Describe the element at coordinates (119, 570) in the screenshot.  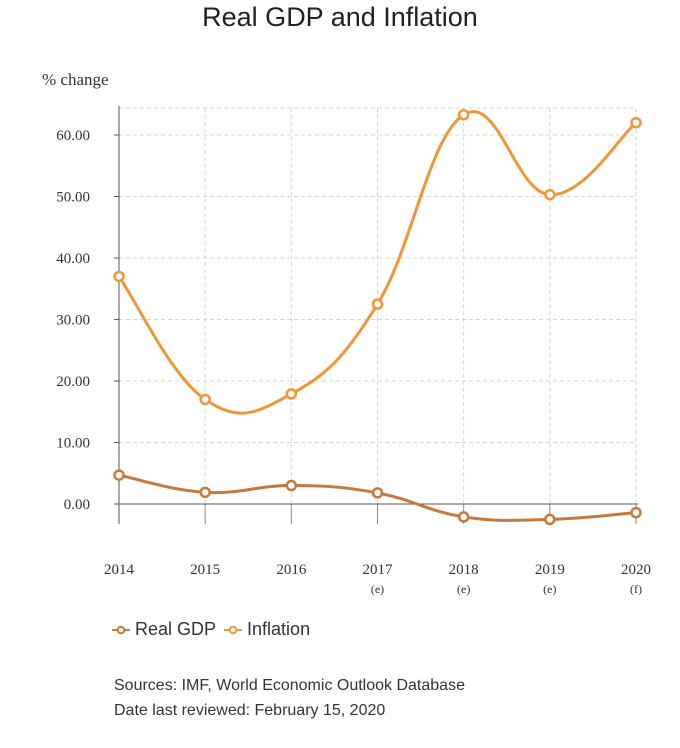
I see `x-tick-label: 2014` at that location.